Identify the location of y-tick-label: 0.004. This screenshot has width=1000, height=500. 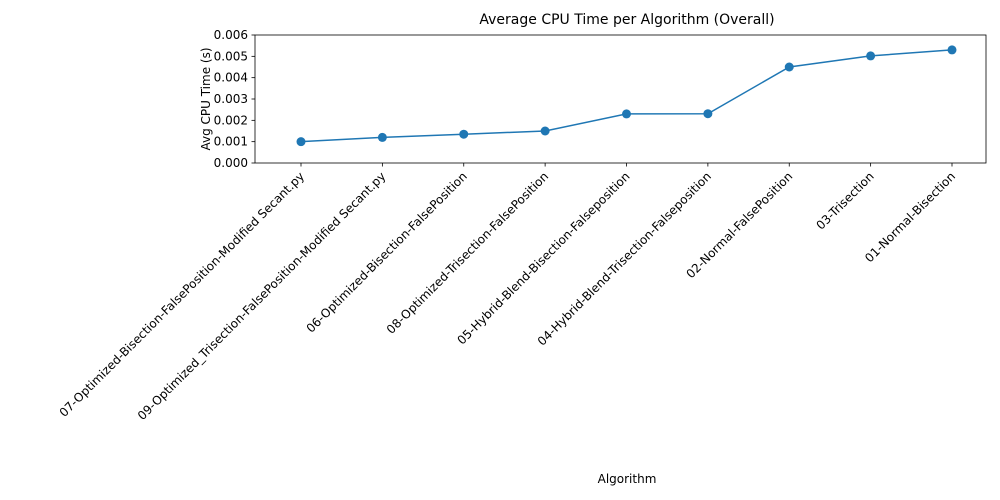
(231, 78).